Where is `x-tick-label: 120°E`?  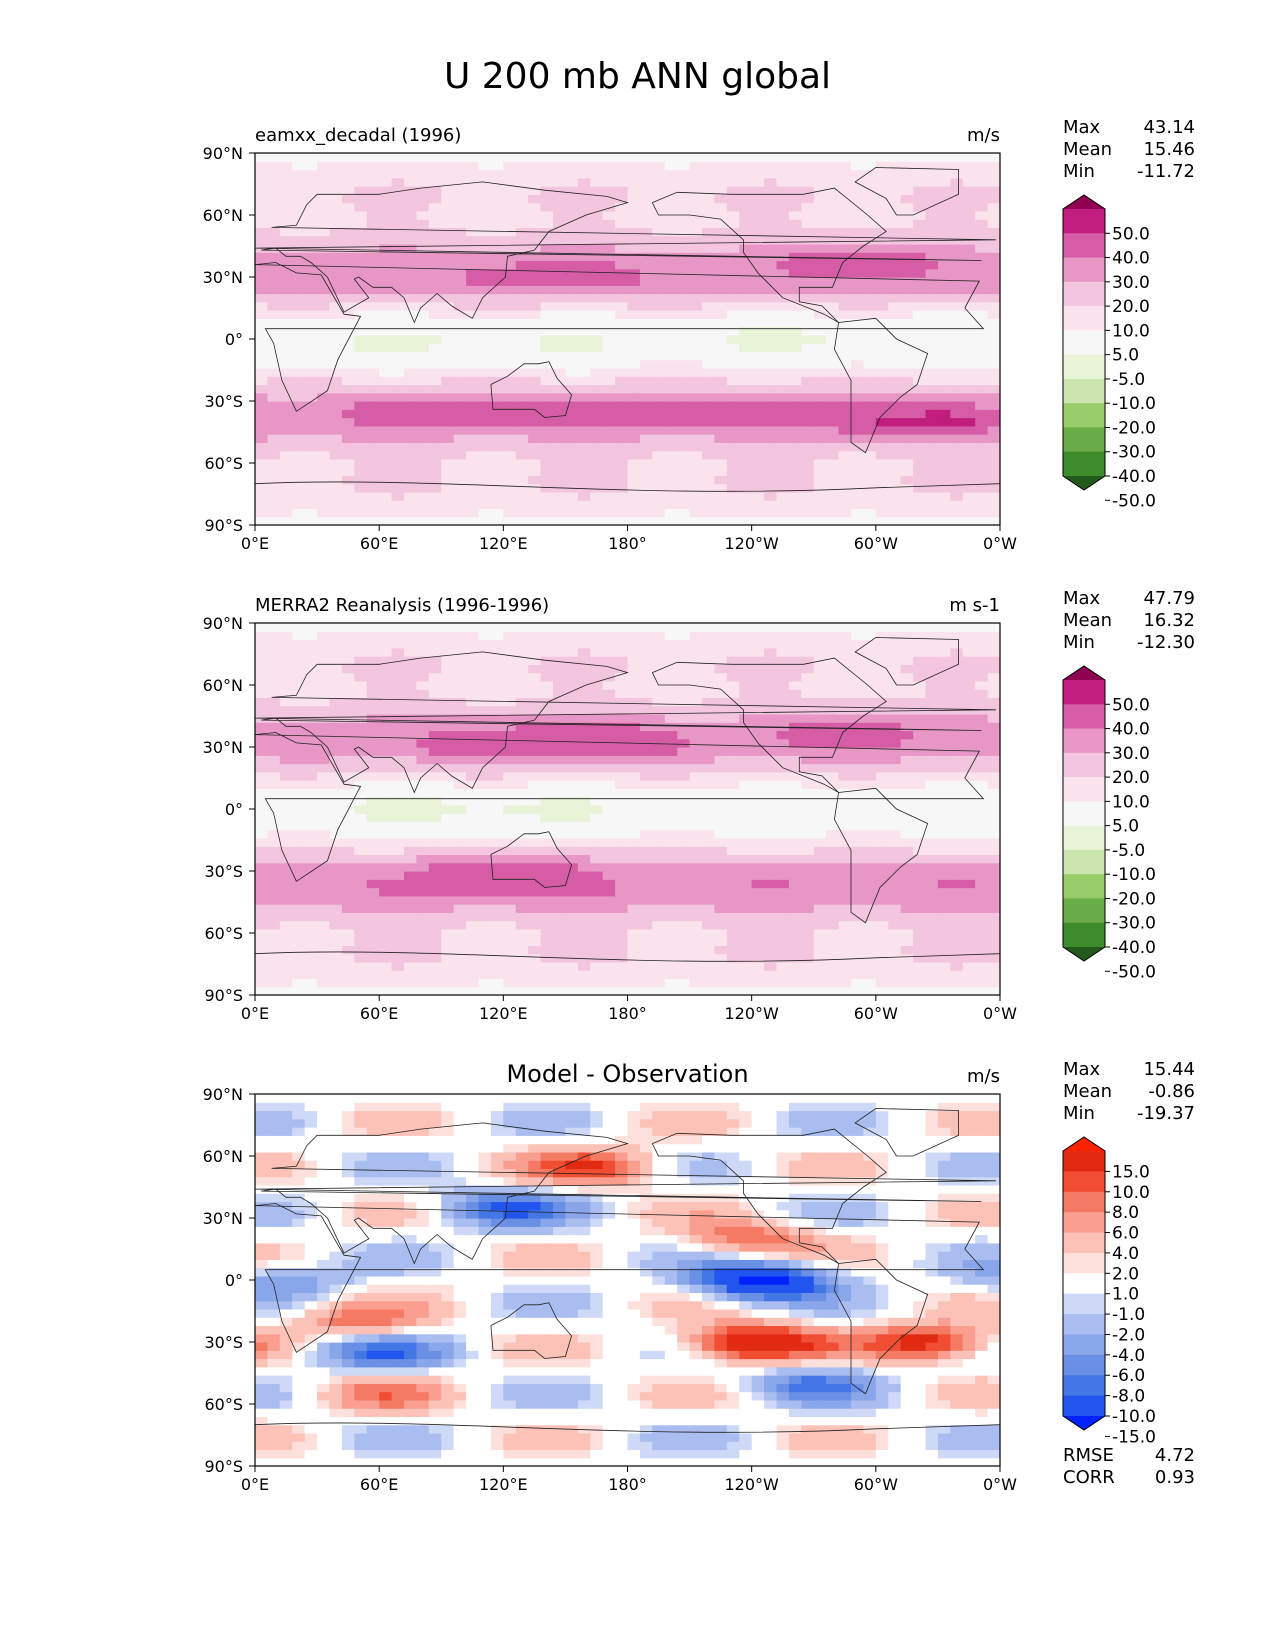
x-tick-label: 120°E is located at coordinates (503, 543).